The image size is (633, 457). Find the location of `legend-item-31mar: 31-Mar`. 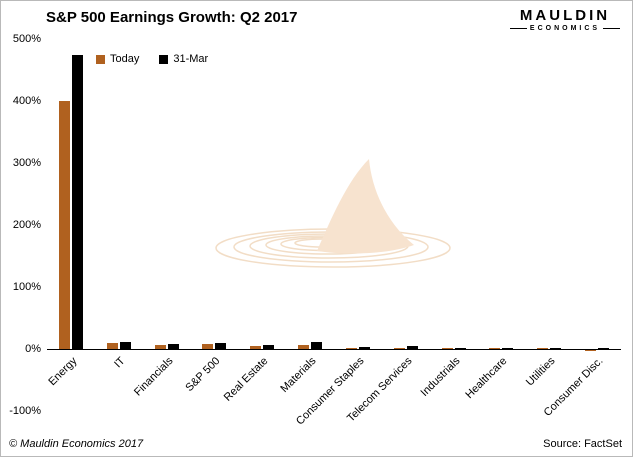

legend-item-31mar: 31-Mar is located at coordinates (183, 59).